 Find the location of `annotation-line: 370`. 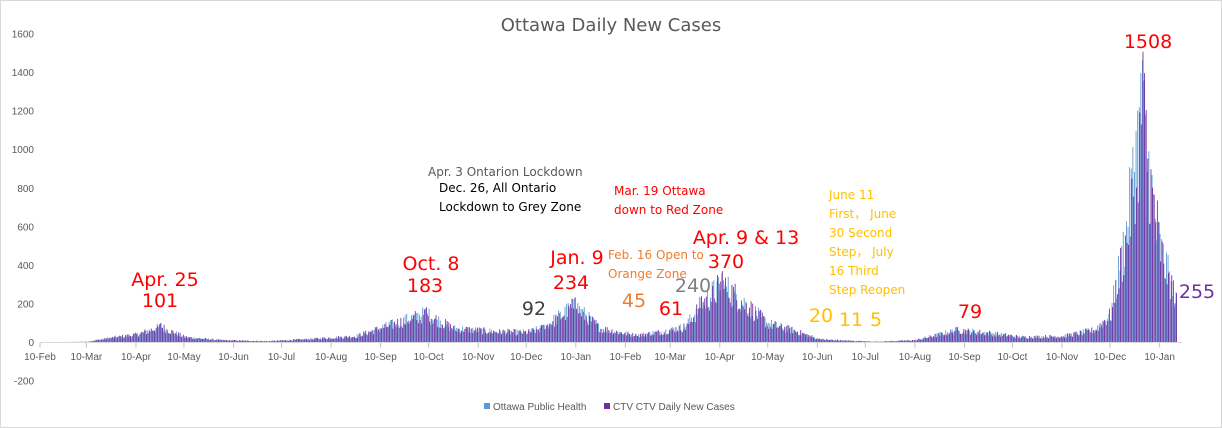

annotation-line: 370 is located at coordinates (726, 262).